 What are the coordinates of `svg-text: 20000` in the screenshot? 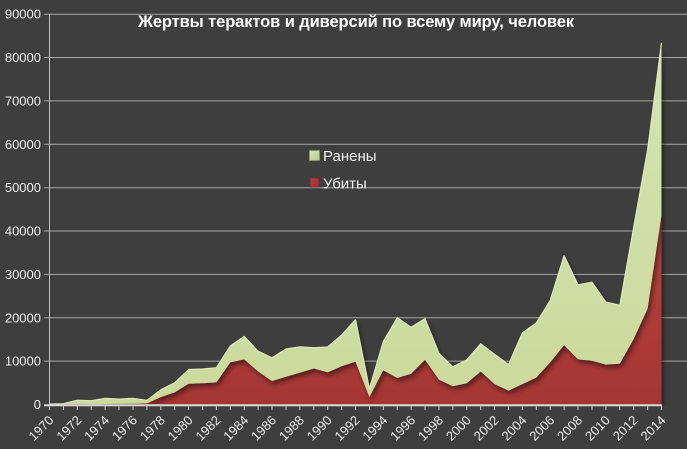 It's located at (23, 317).